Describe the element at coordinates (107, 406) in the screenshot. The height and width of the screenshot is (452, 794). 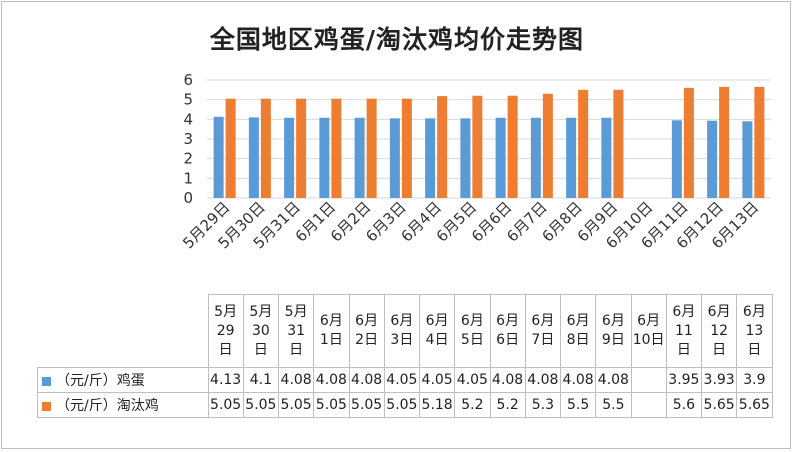
I see `legend-label: （元/斤）淘汰鸡` at that location.